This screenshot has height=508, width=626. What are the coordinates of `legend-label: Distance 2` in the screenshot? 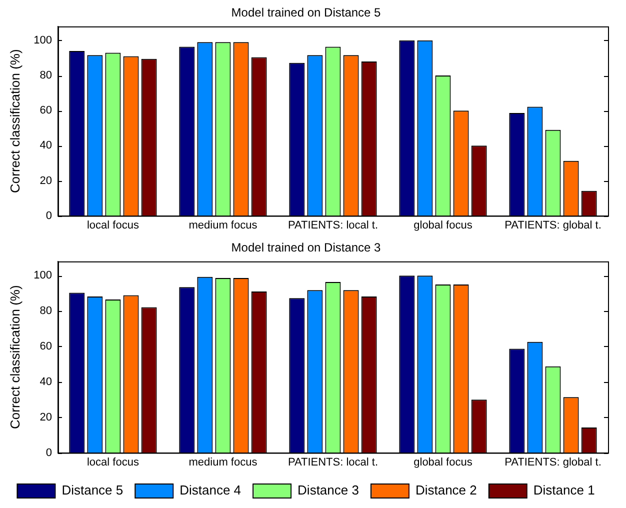 It's located at (446, 490).